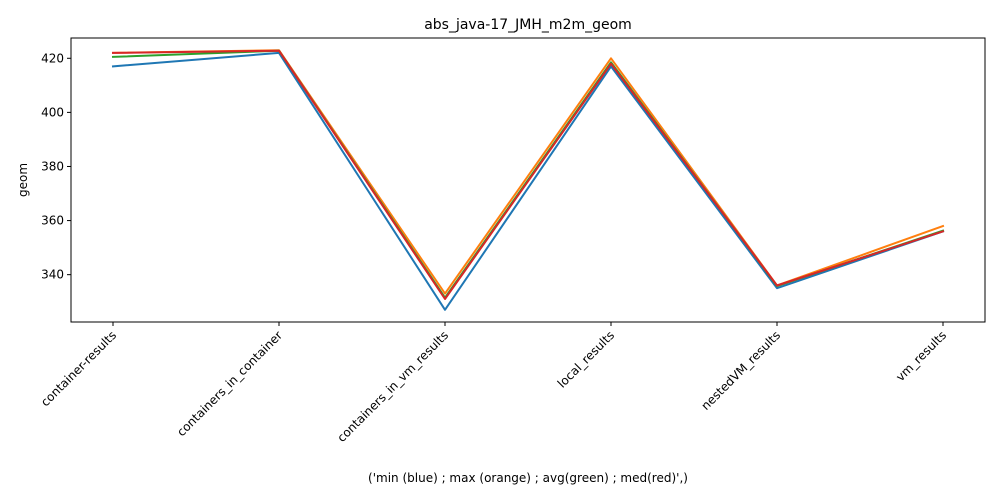  What do you see at coordinates (52, 112) in the screenshot?
I see `y-tick-label: 400` at bounding box center [52, 112].